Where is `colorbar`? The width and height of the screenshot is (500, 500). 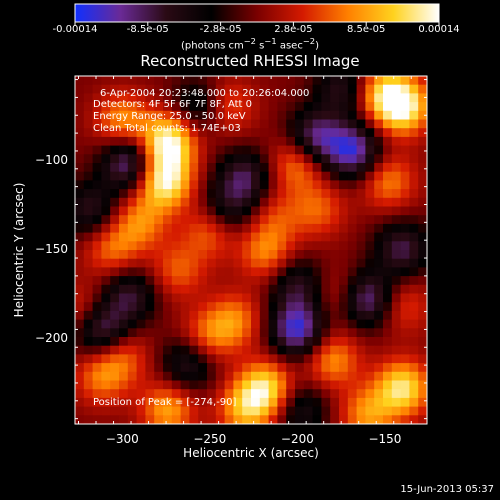
colorbar is located at coordinates (257, 13).